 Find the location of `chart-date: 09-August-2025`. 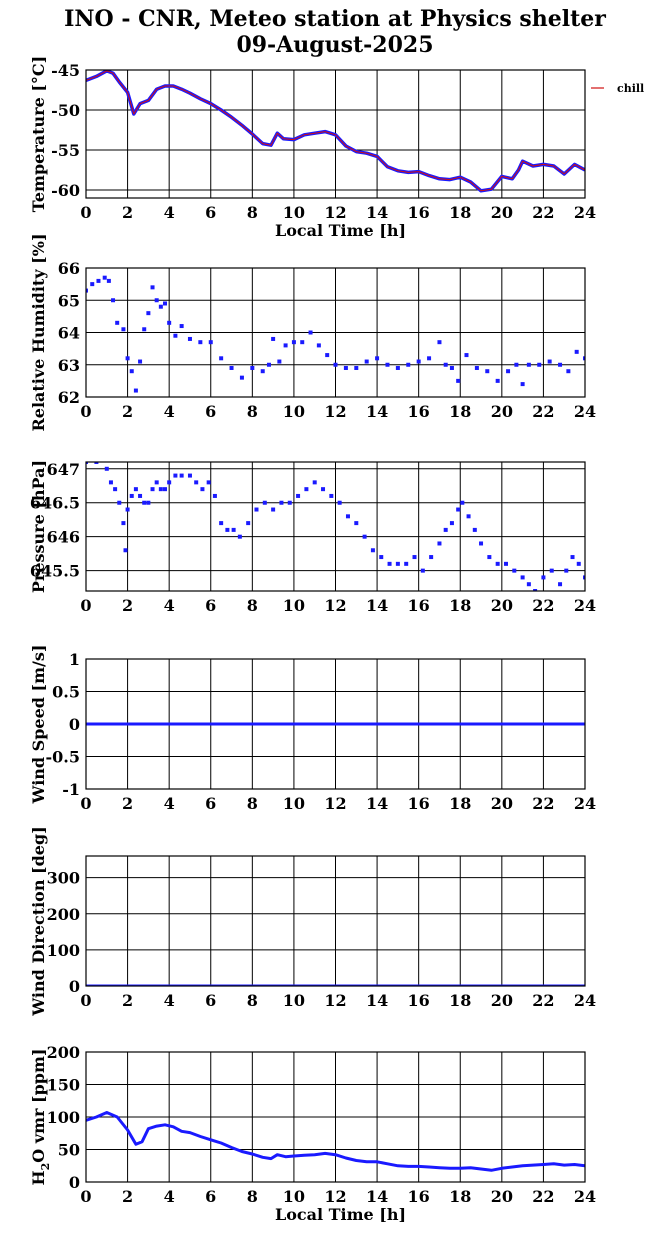

chart-date: 09-August-2025 is located at coordinates (335, 45).